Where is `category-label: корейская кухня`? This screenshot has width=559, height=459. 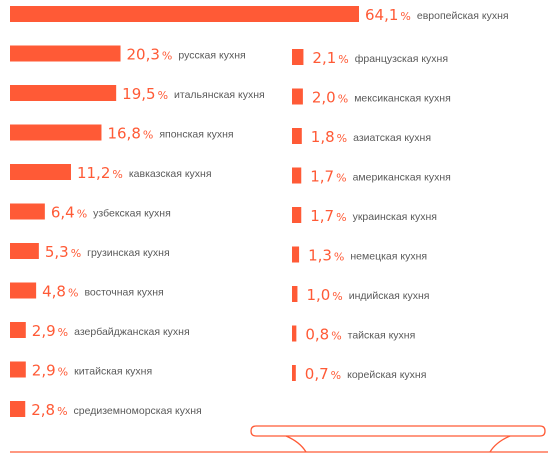 category-label: корейская кухня is located at coordinates (386, 375).